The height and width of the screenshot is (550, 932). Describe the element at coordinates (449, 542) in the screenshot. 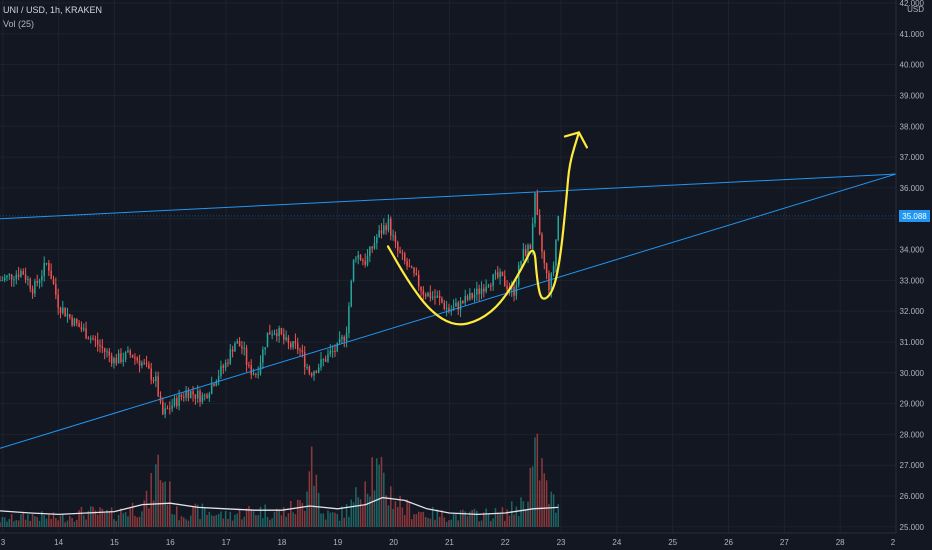

I see `time-tick-label: 21` at that location.